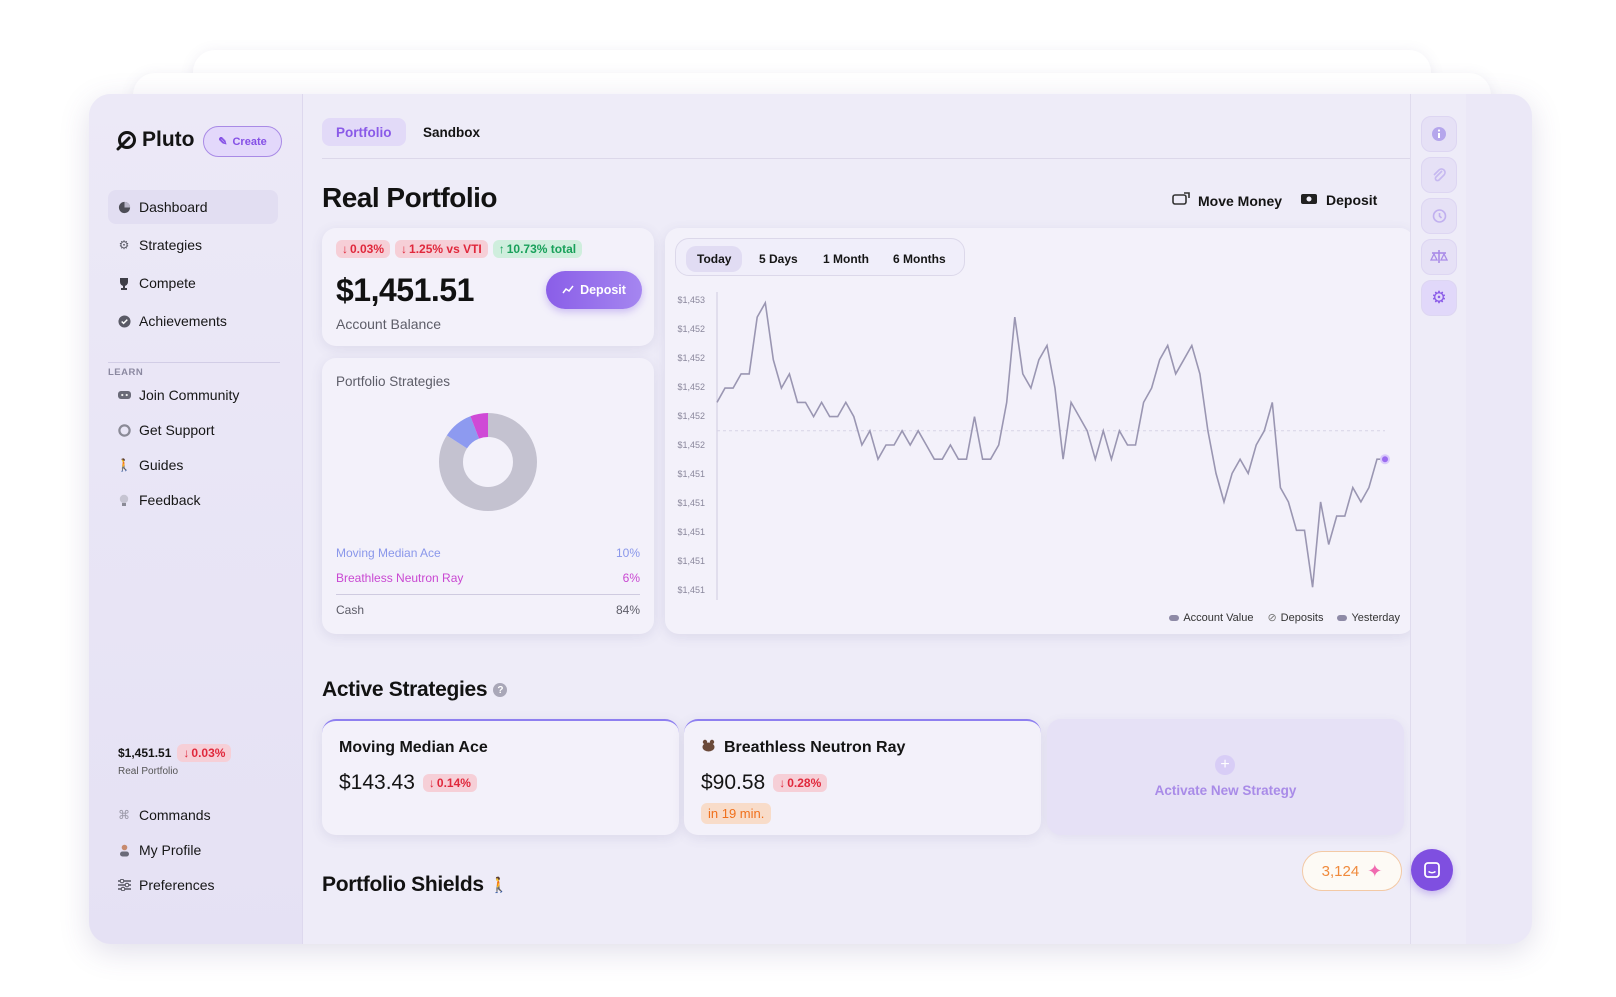 The width and height of the screenshot is (1616, 997). Describe the element at coordinates (173, 207) in the screenshot. I see `sidebar-item-label: Dashboard` at that location.